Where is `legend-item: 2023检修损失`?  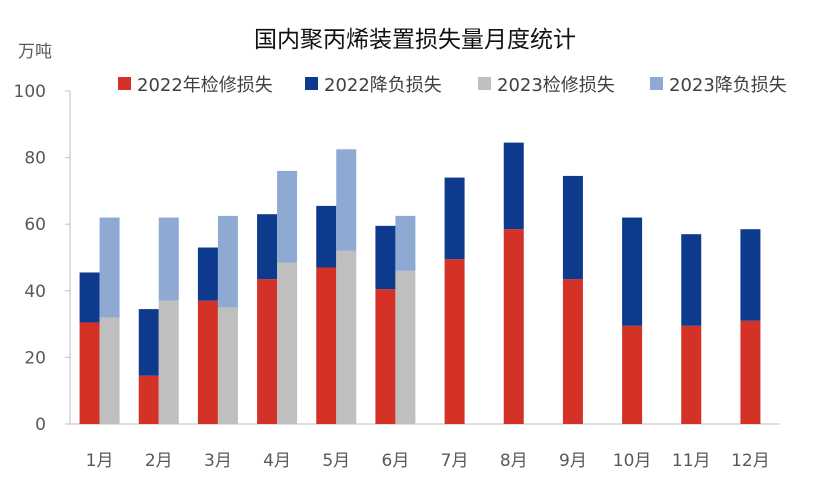 legend-item: 2023检修损失 is located at coordinates (546, 85).